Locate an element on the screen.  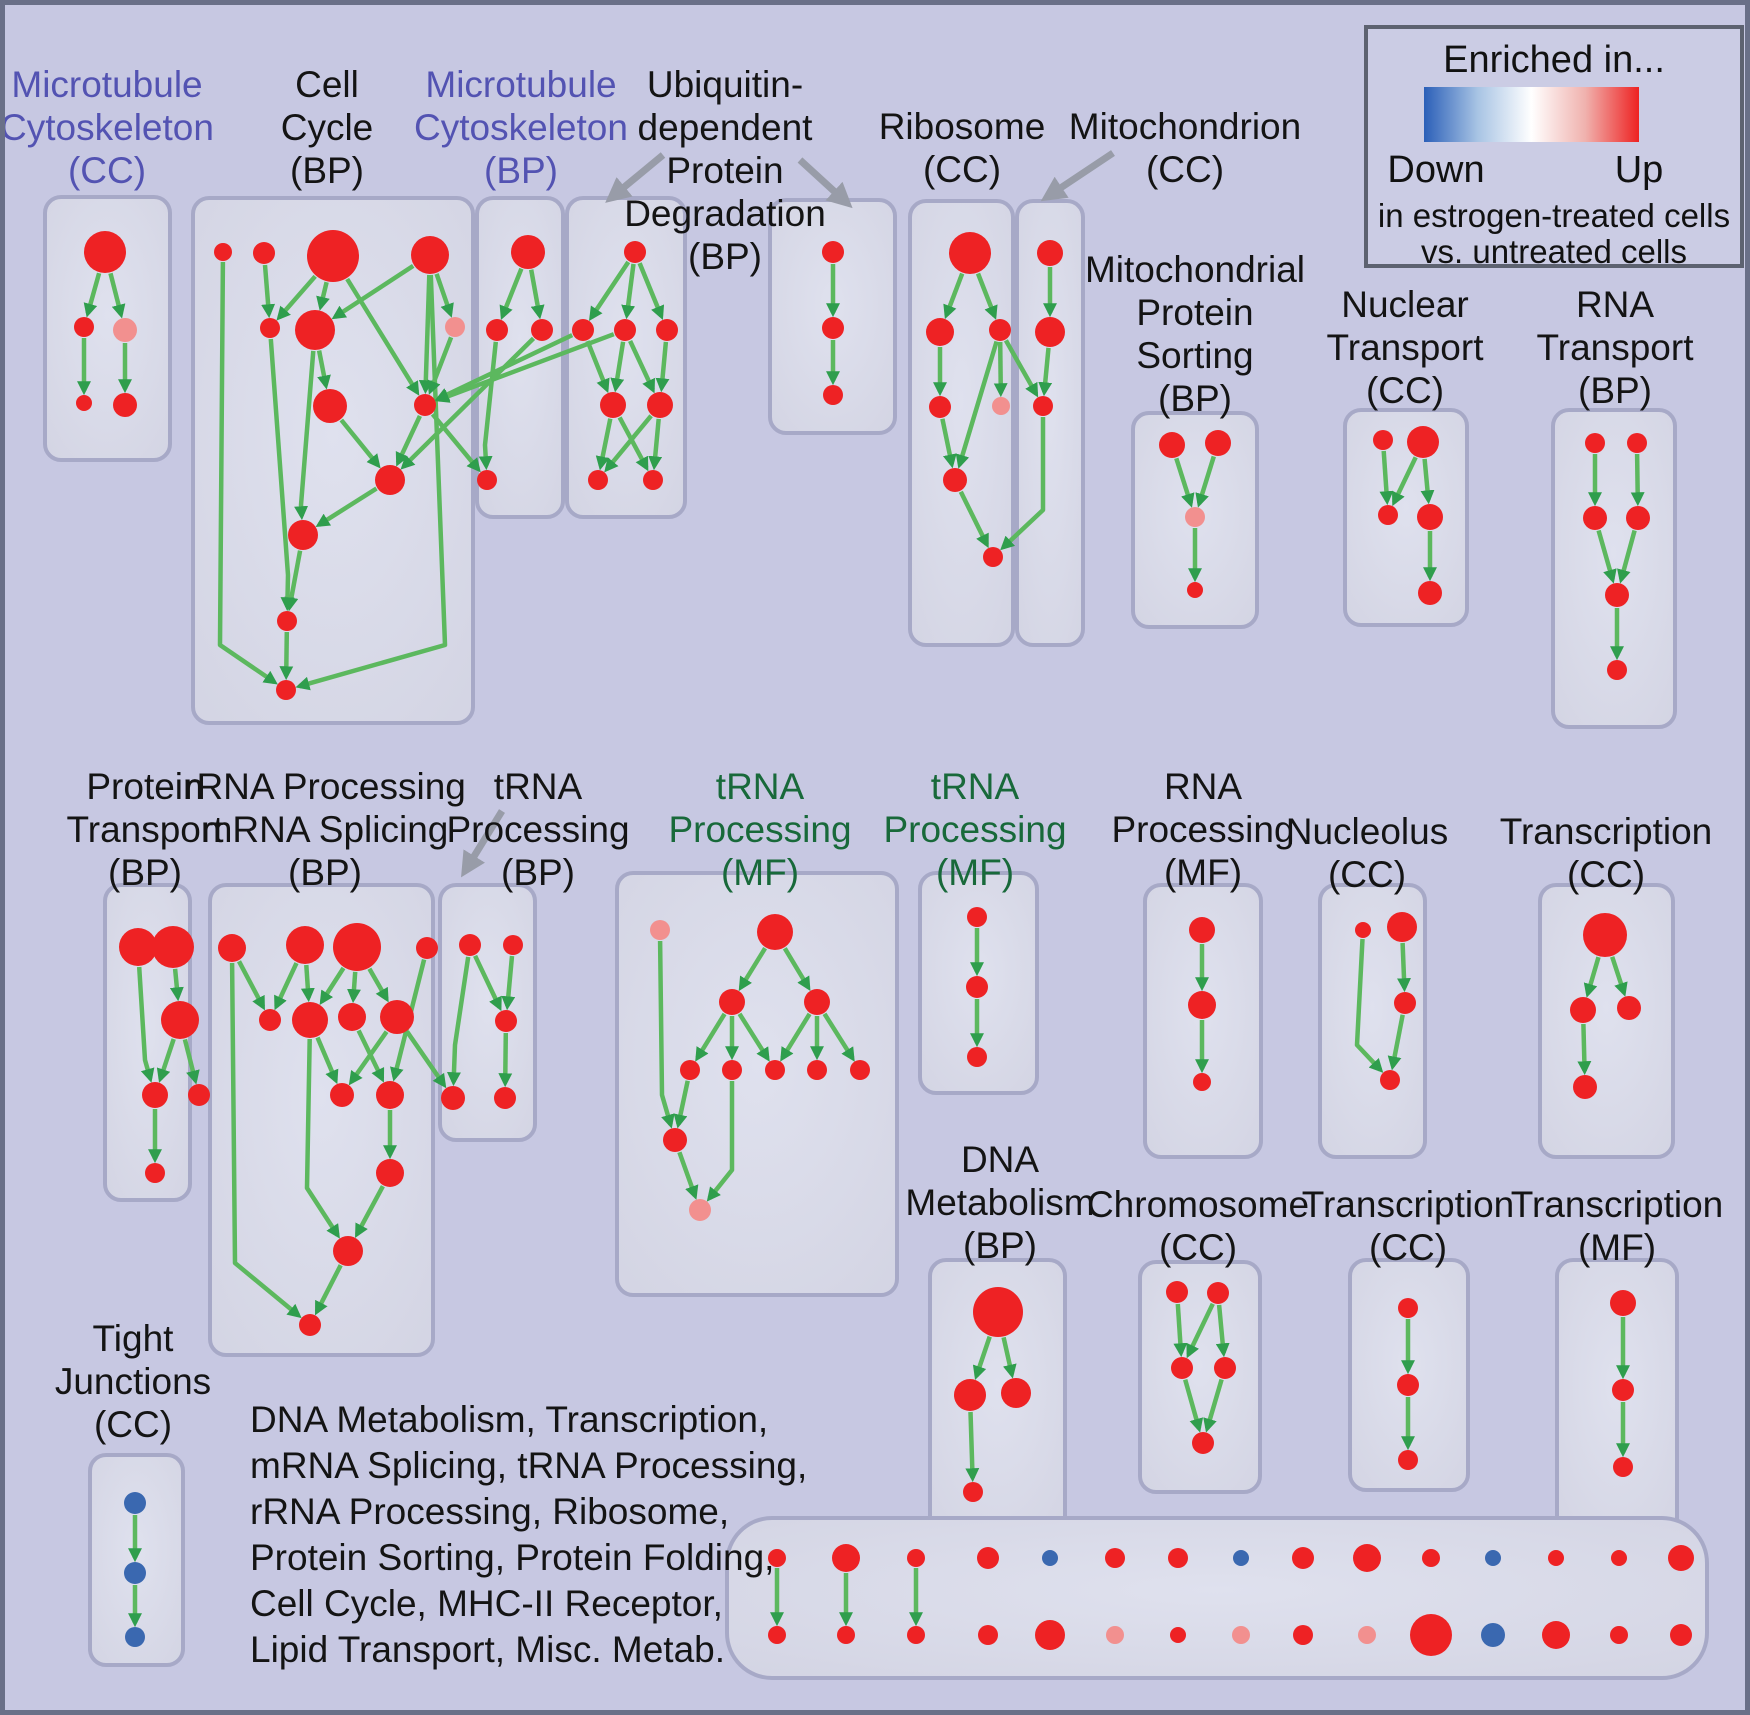
graph-node-pt5 is located at coordinates (199, 1095).